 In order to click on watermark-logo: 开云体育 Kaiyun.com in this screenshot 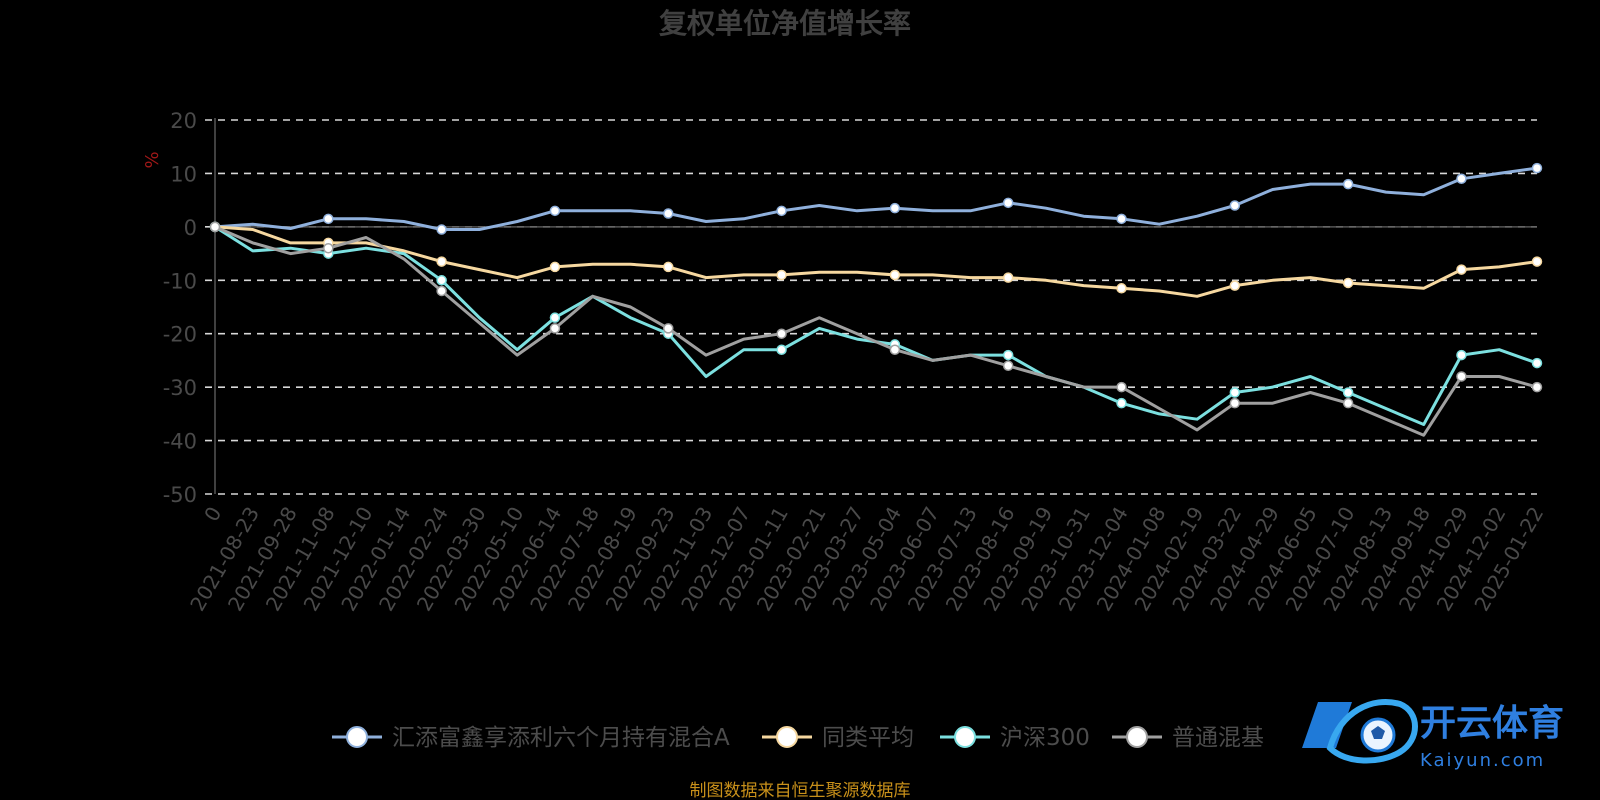, I will do `click(1433, 734)`.